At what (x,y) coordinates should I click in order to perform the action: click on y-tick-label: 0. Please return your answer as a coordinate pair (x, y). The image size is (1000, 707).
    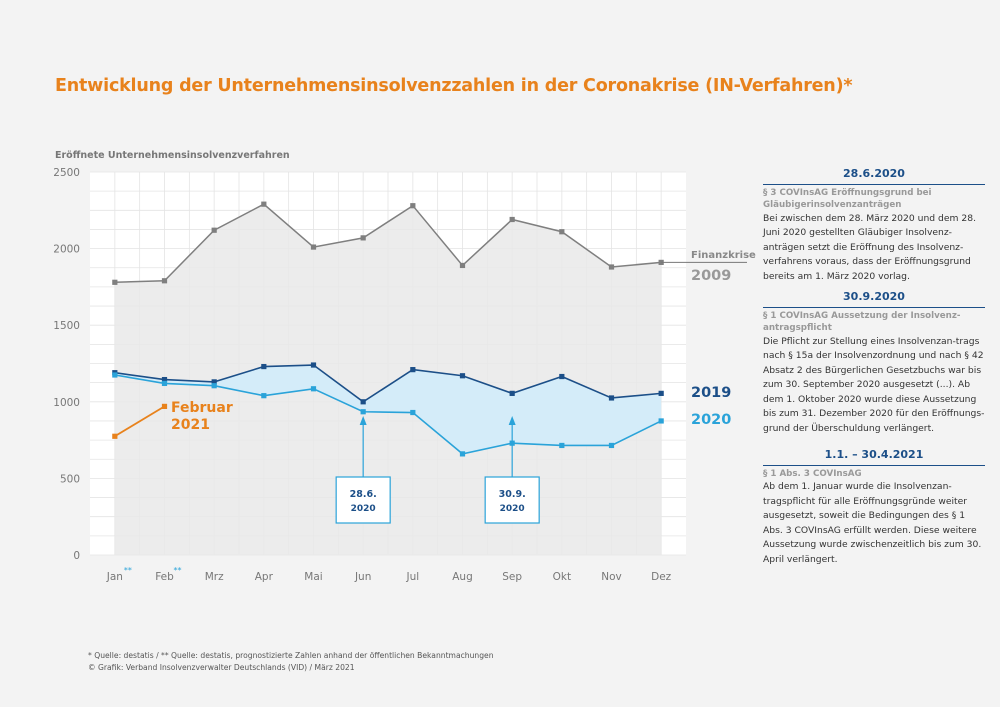
    Looking at the image, I should click on (76, 556).